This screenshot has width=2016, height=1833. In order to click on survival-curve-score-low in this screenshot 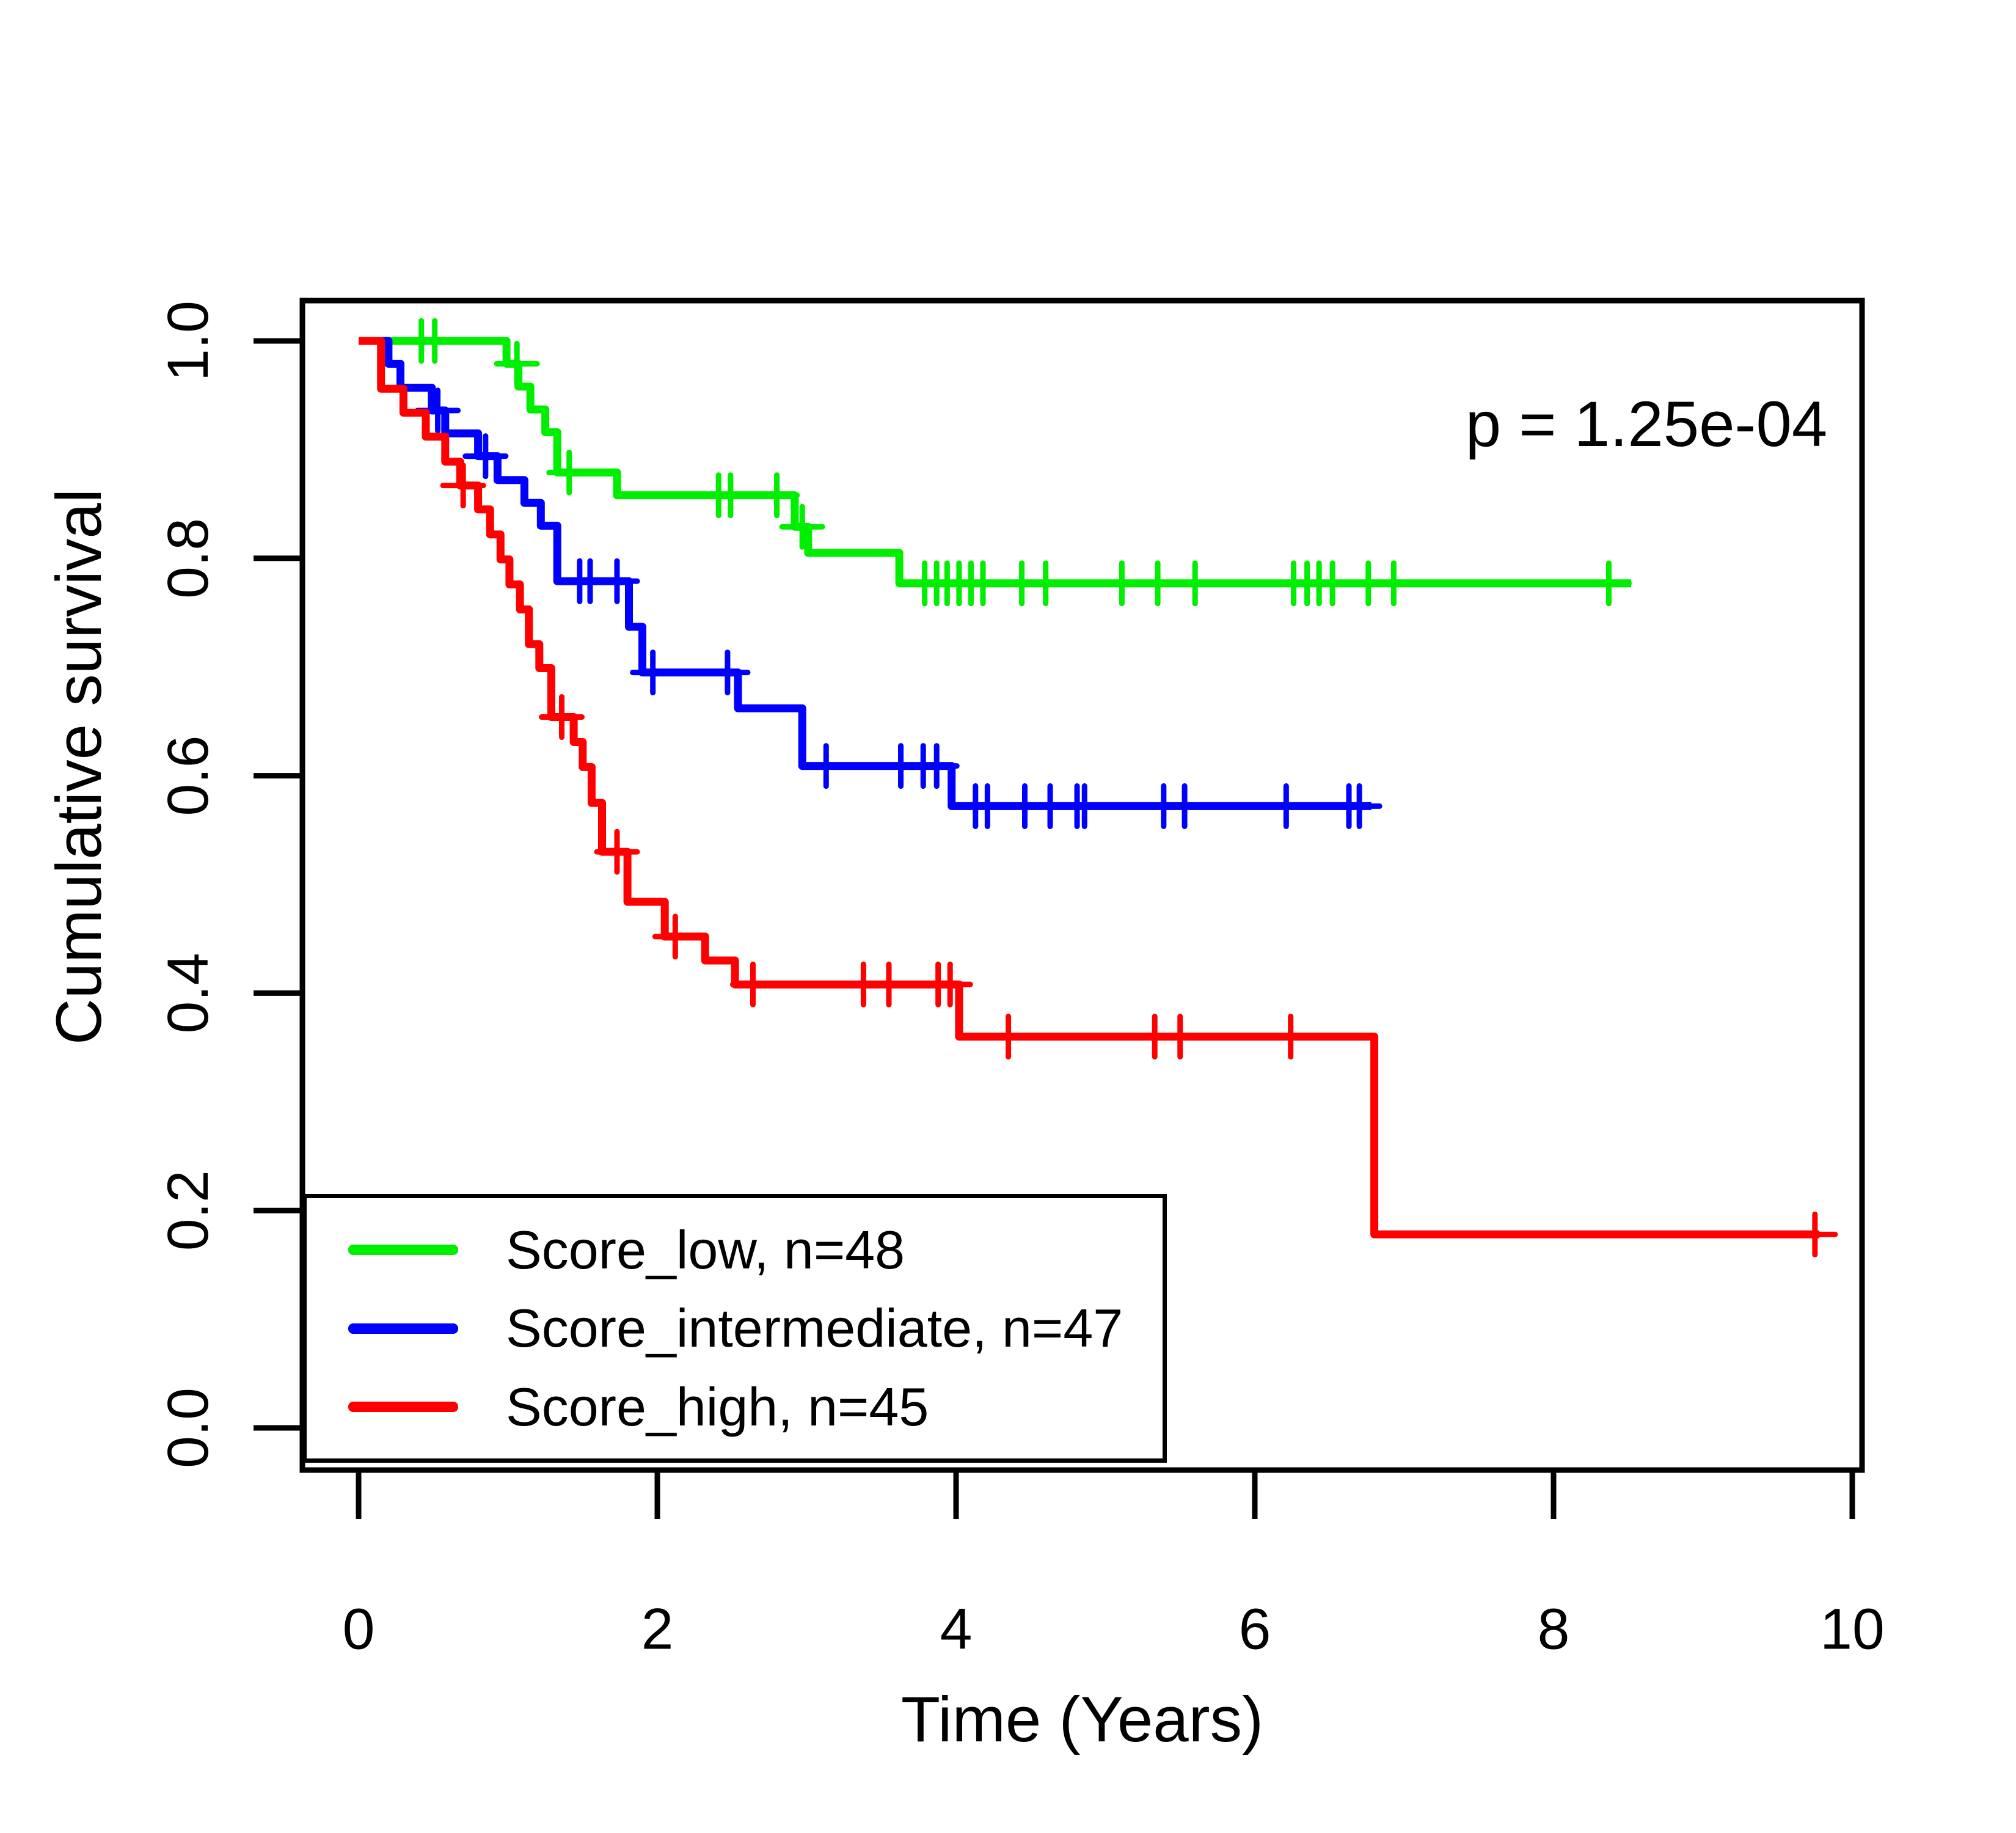, I will do `click(995, 462)`.